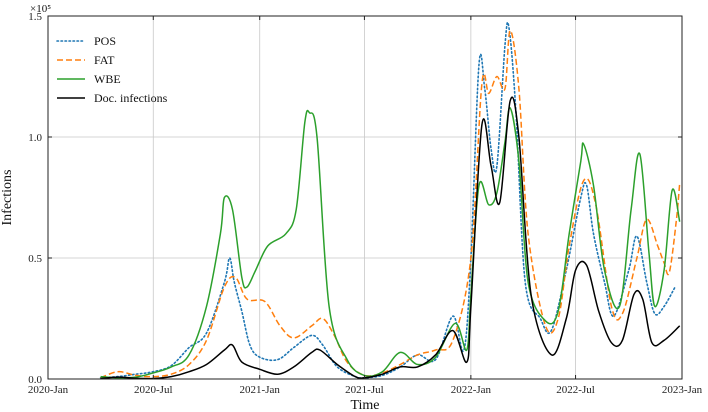  What do you see at coordinates (153, 390) in the screenshot?
I see `x-tick-label: 2020-Jul` at bounding box center [153, 390].